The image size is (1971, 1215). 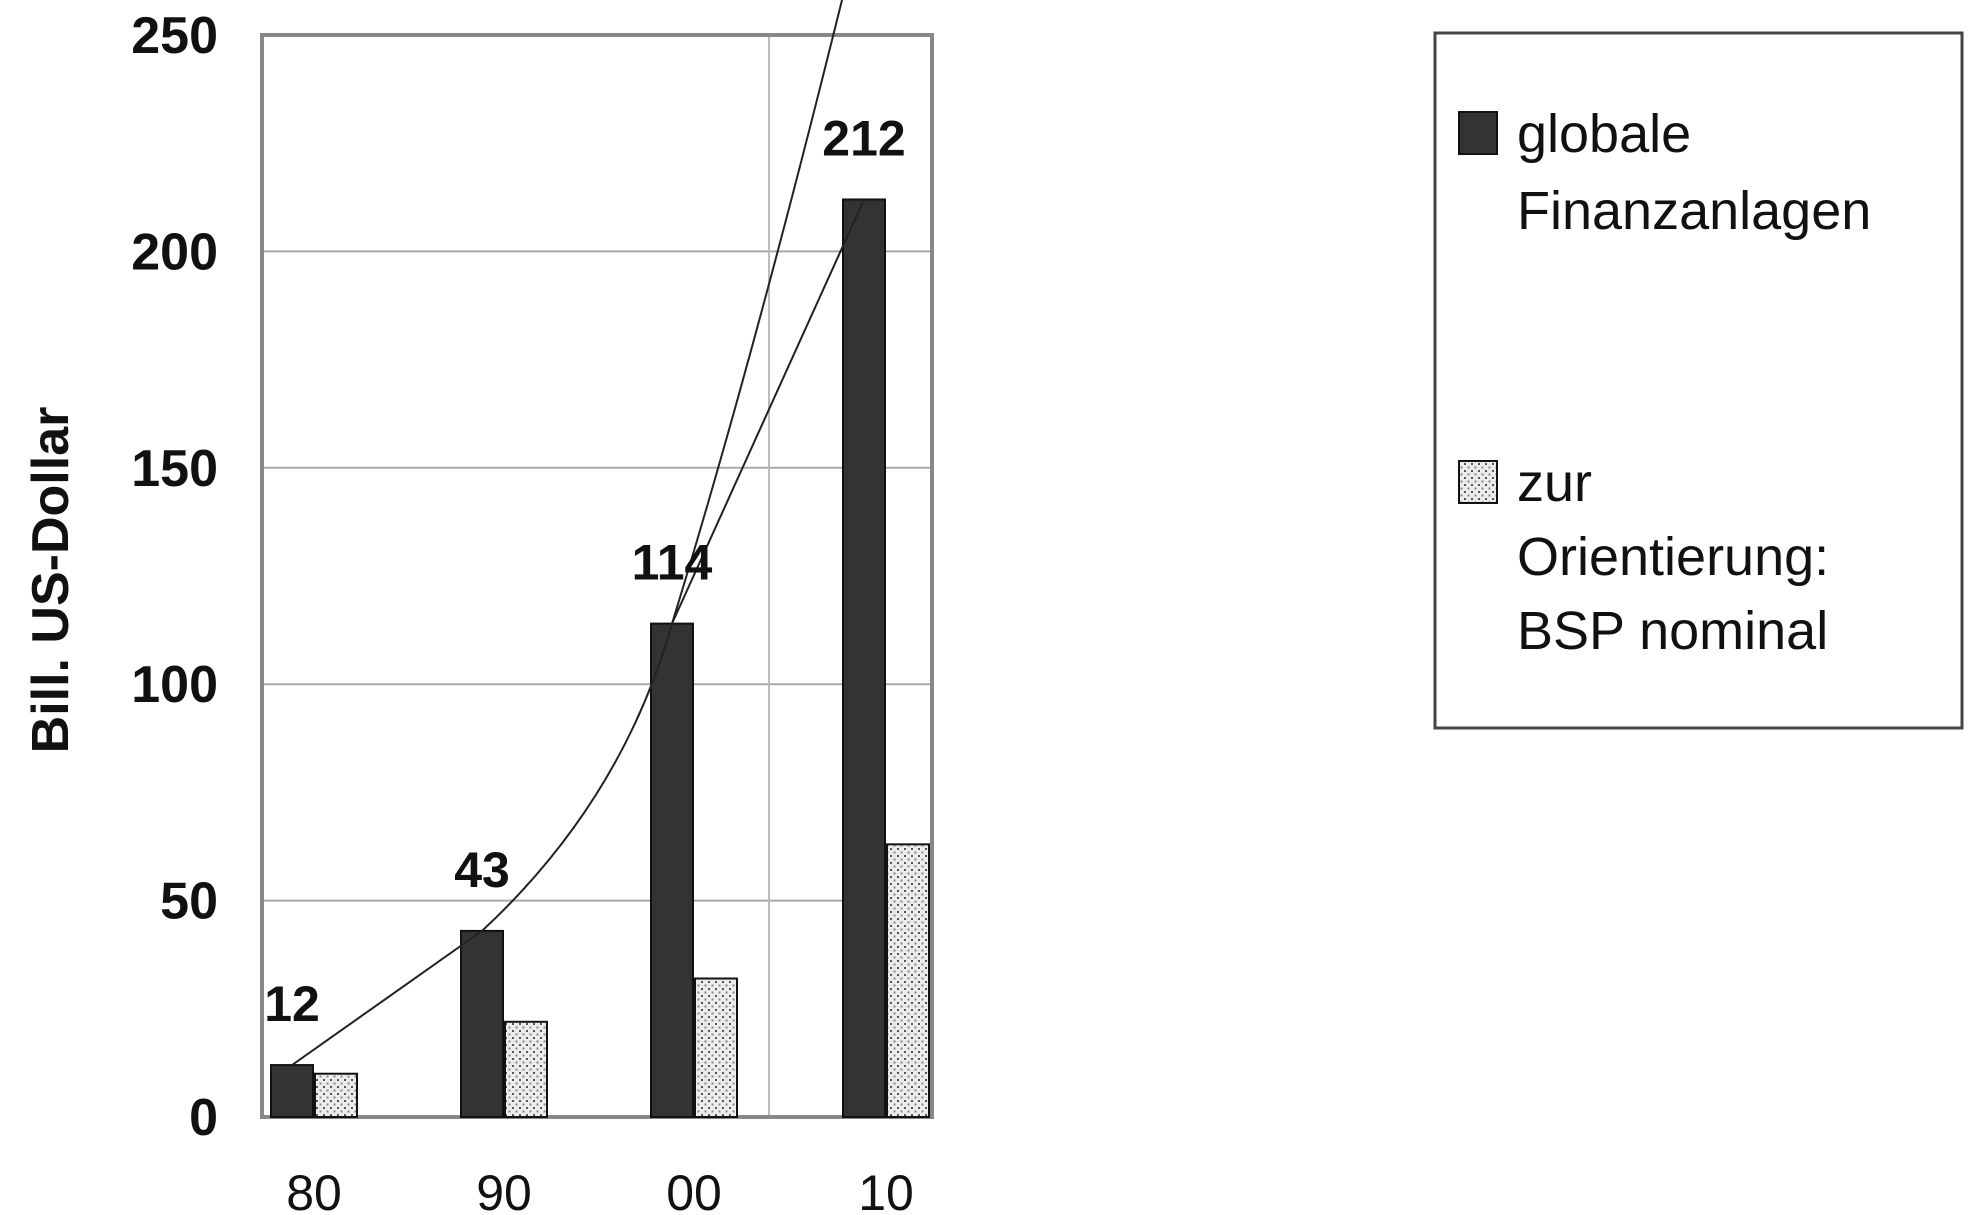 I want to click on x-tick-label: 10, so click(x=886, y=1190).